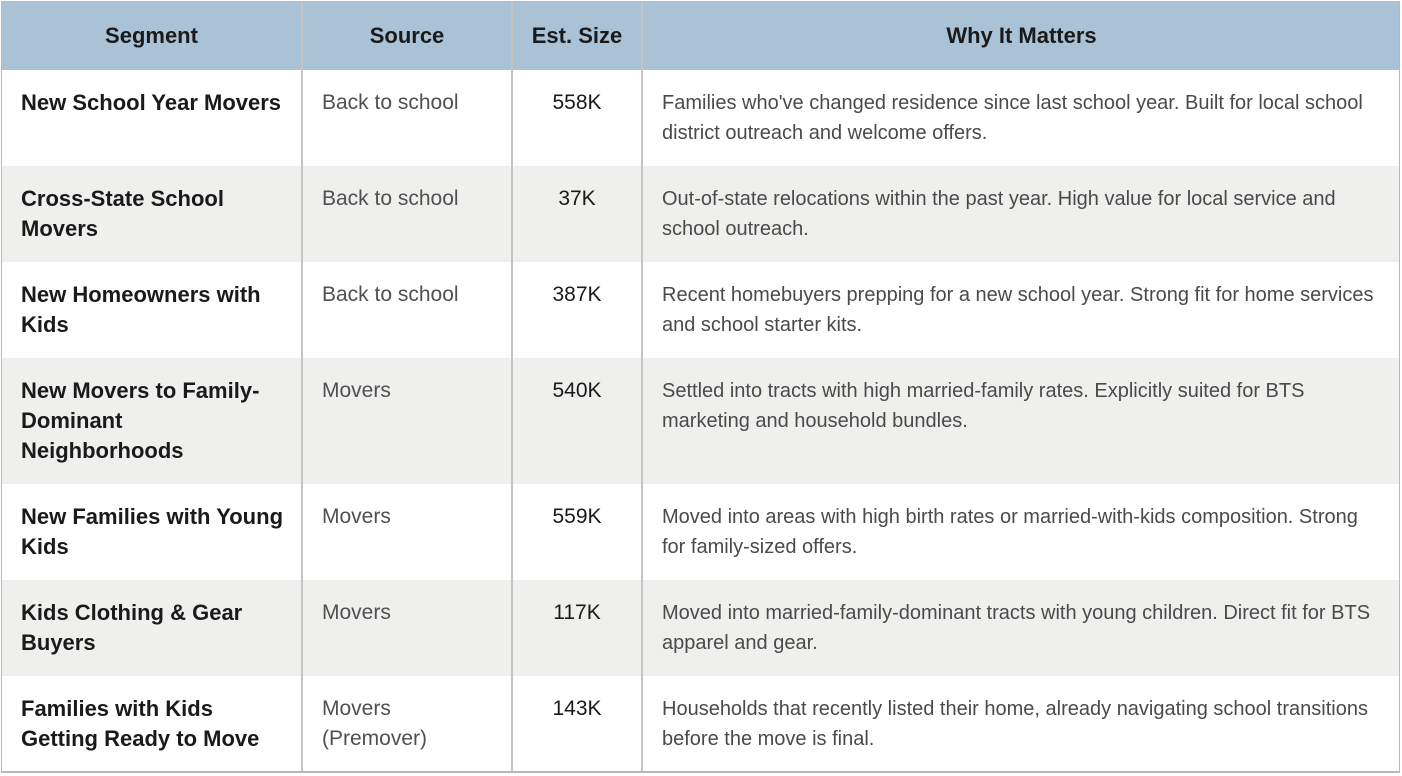 This screenshot has width=1402, height=776. What do you see at coordinates (577, 36) in the screenshot?
I see `header-est-size: Est. Size` at bounding box center [577, 36].